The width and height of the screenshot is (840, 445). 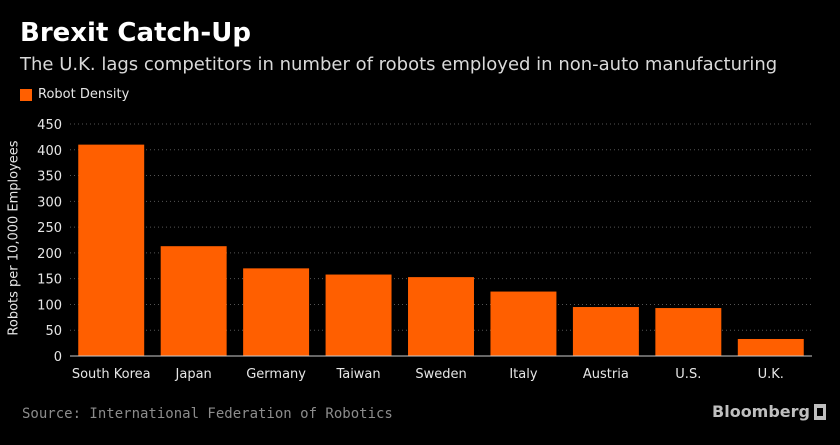 What do you see at coordinates (606, 374) in the screenshot?
I see `x-tick-label: Austria` at bounding box center [606, 374].